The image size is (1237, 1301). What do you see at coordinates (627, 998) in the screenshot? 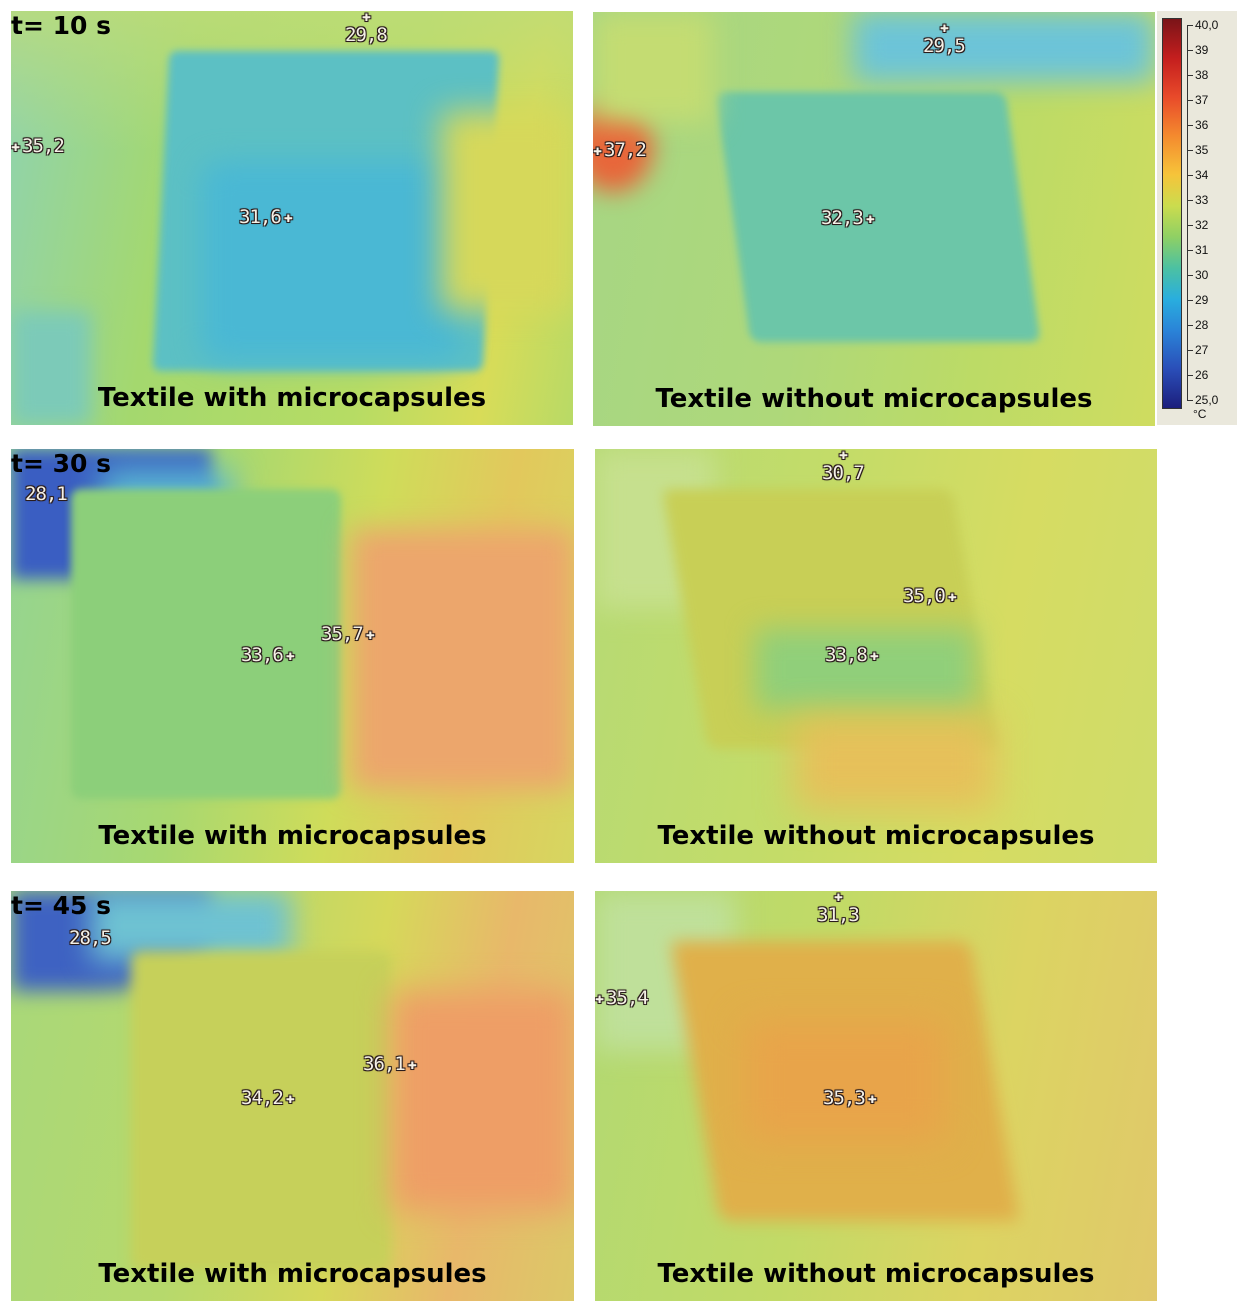
I see `temperature-value: 35,4` at bounding box center [627, 998].